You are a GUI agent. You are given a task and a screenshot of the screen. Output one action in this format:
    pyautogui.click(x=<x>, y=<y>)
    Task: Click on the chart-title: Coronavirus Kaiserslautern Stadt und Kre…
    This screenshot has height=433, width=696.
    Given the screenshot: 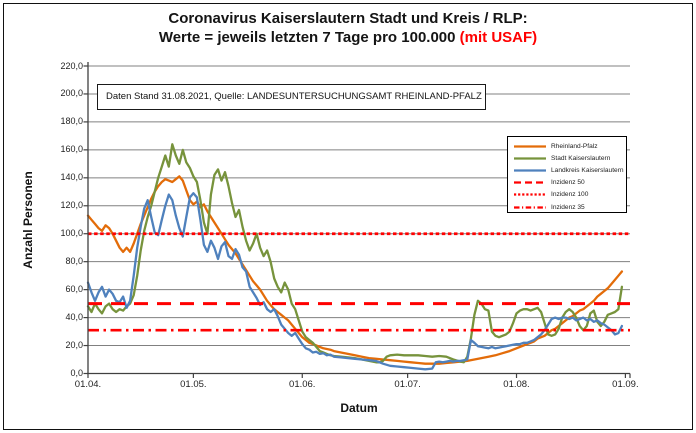 What is the action you would take?
    pyautogui.click(x=348, y=28)
    